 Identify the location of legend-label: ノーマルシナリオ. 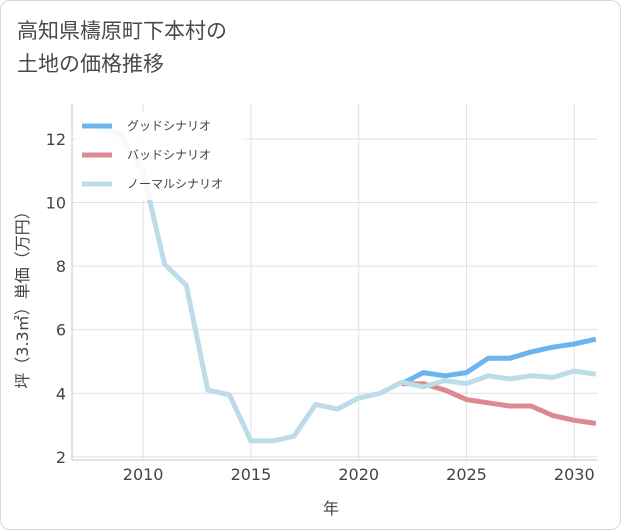
(175, 184).